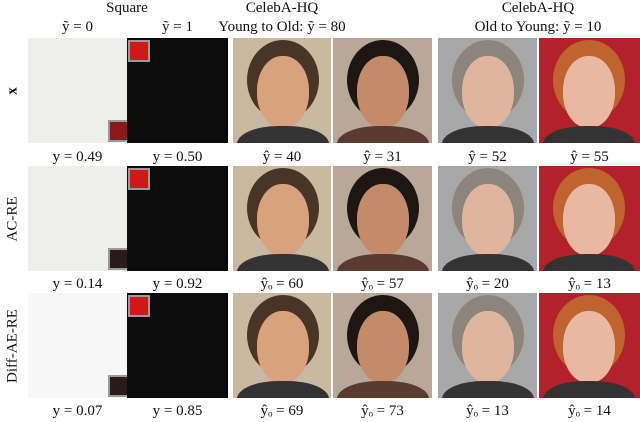 The image size is (640, 422). Describe the element at coordinates (77, 27) in the screenshot. I see `column-subtitle: ỹ = 0` at that location.